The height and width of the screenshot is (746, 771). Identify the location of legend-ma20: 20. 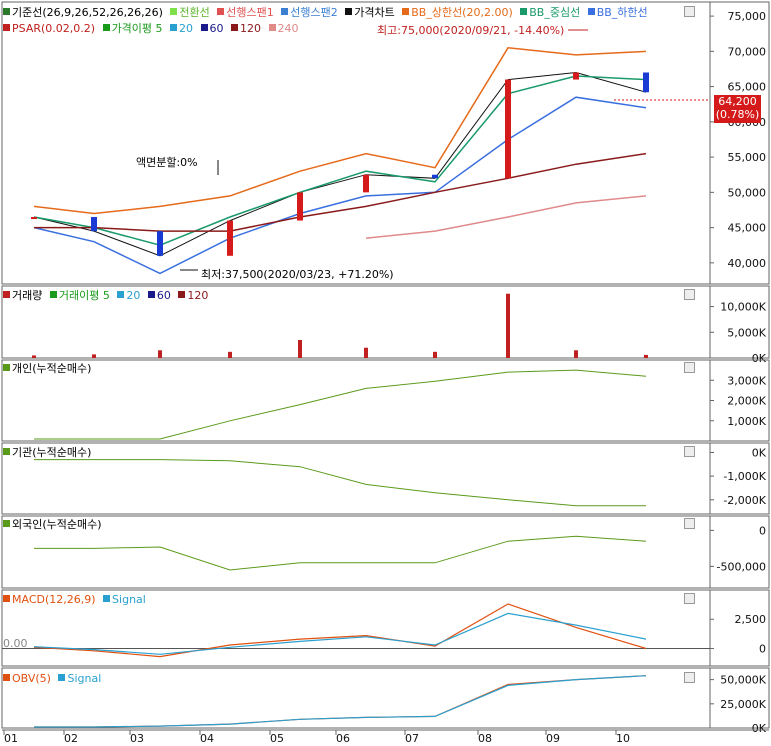
(181, 28).